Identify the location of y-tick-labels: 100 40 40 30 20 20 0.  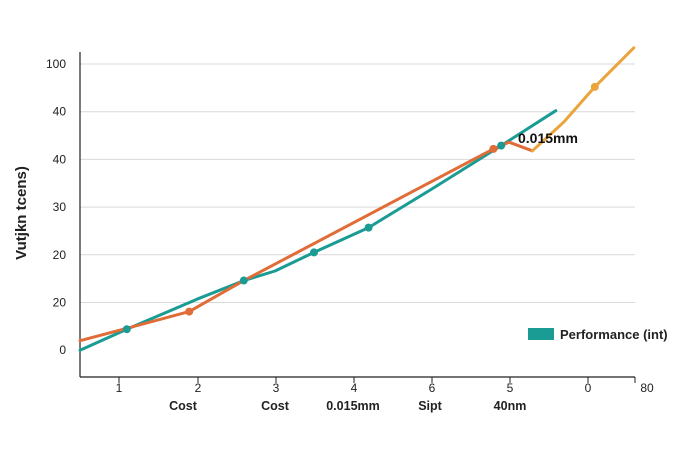
(56, 207).